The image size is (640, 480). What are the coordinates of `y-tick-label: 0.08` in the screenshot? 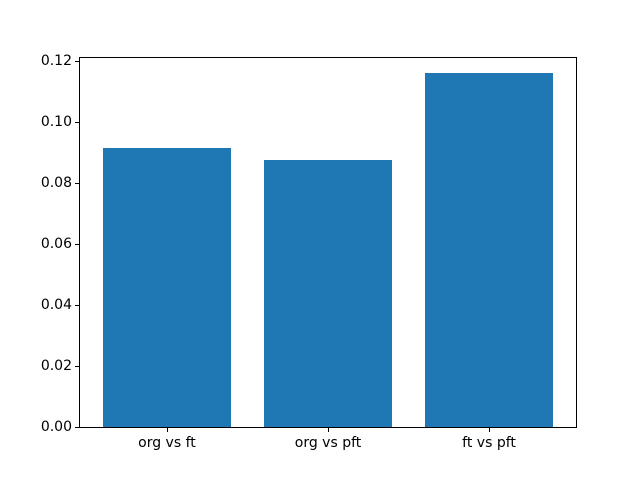 It's located at (56, 183).